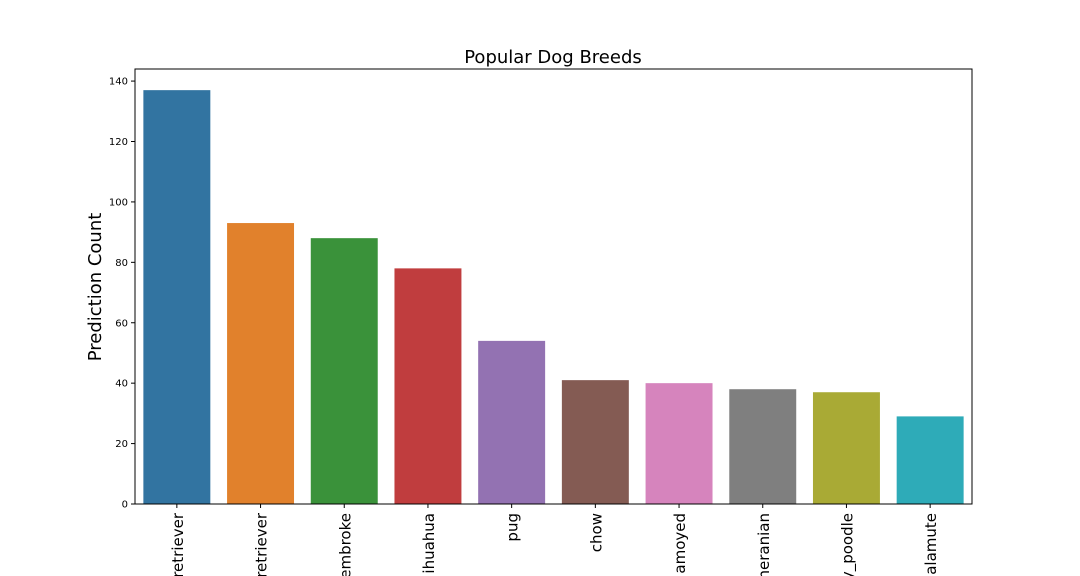 The width and height of the screenshot is (1080, 576). What do you see at coordinates (680, 543) in the screenshot?
I see `x-tick-label: amoyed` at bounding box center [680, 543].